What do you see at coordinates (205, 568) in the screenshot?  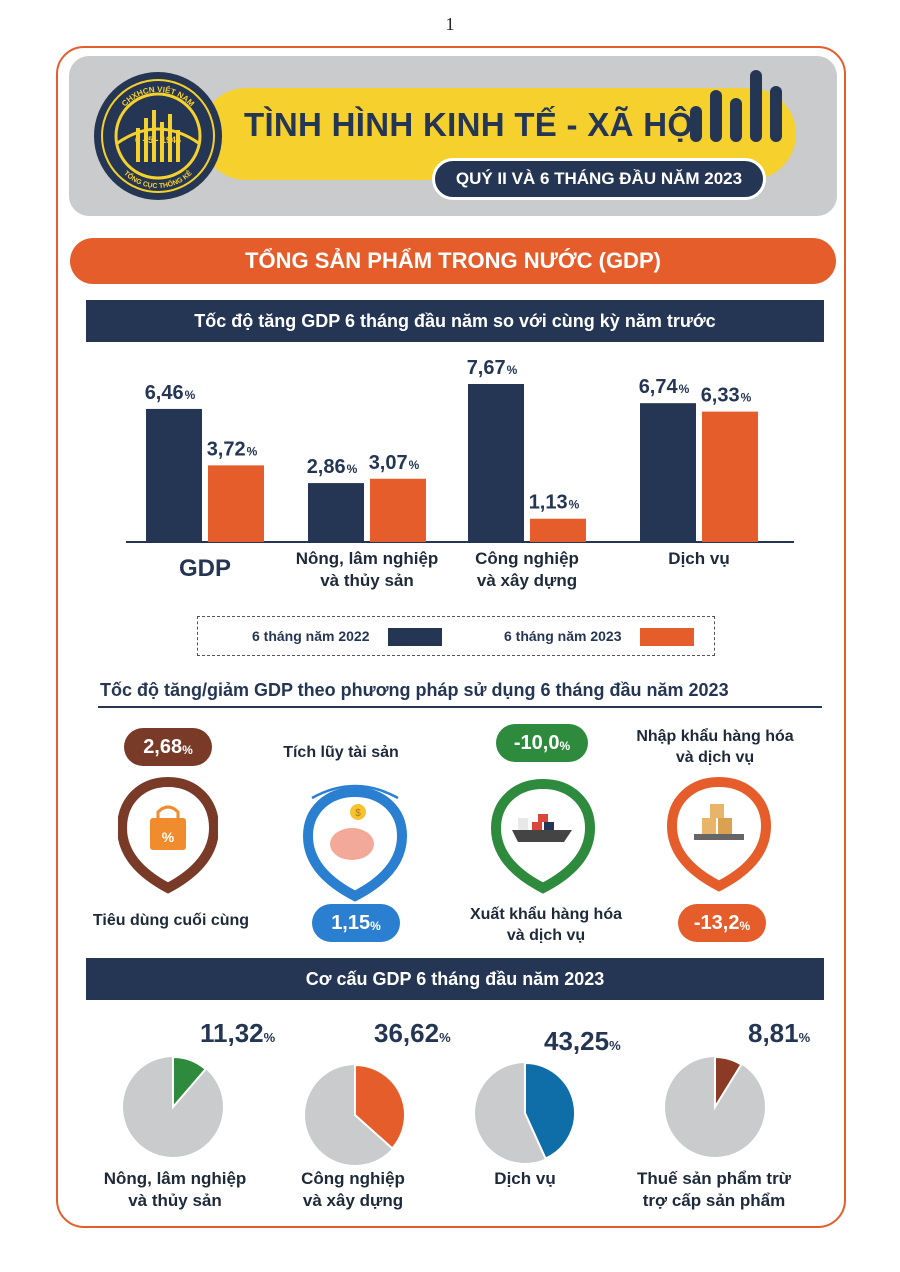 I see `category-label-0: GDP` at bounding box center [205, 568].